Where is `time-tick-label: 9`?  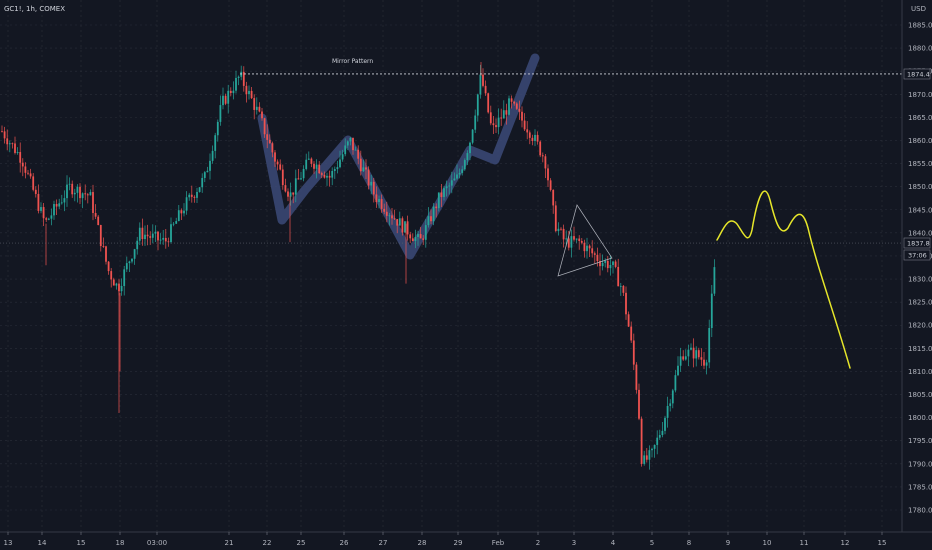 time-tick-label: 9 is located at coordinates (728, 543).